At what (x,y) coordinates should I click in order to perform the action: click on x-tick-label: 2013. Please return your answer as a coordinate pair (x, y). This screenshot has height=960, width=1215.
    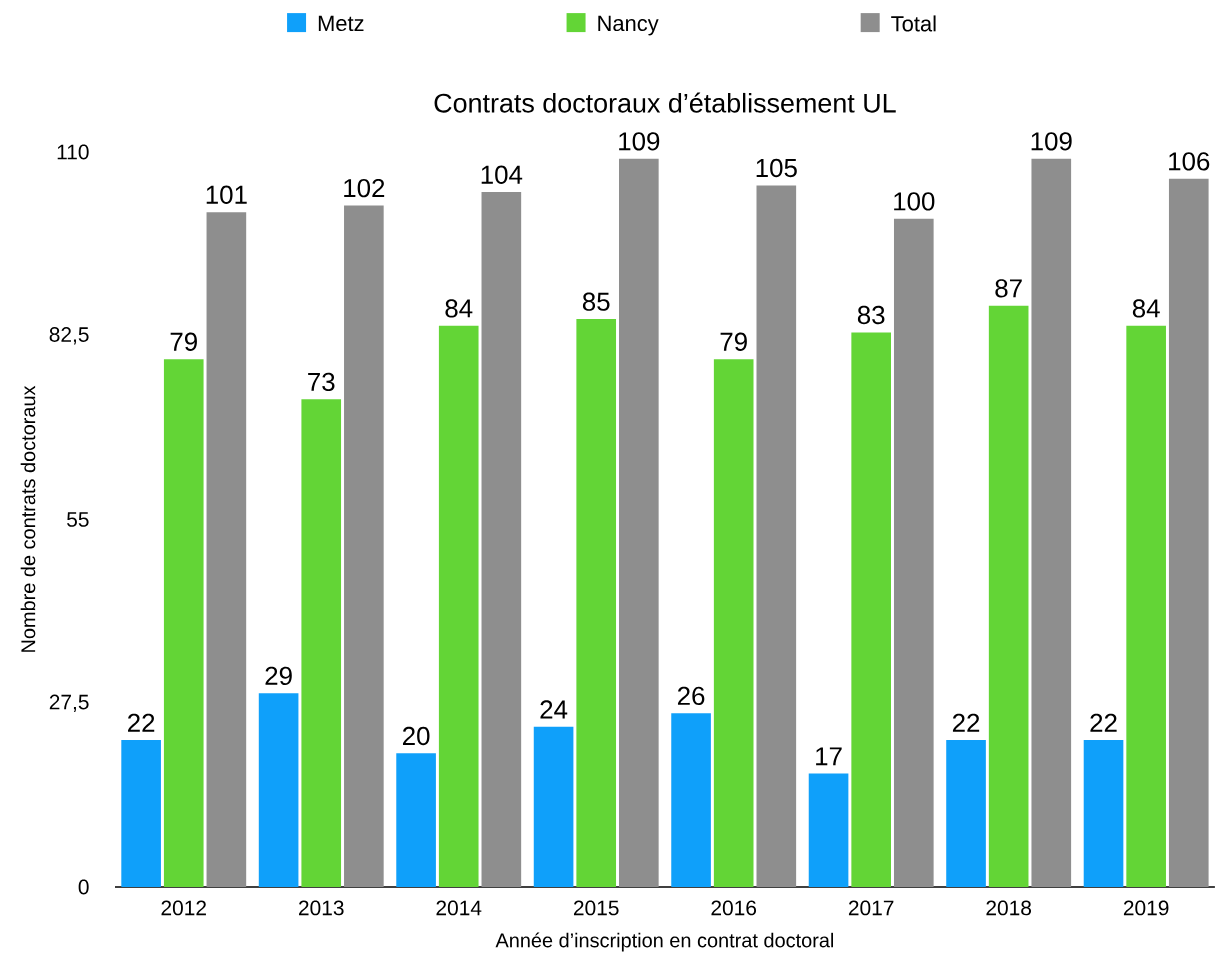
    Looking at the image, I should click on (321, 908).